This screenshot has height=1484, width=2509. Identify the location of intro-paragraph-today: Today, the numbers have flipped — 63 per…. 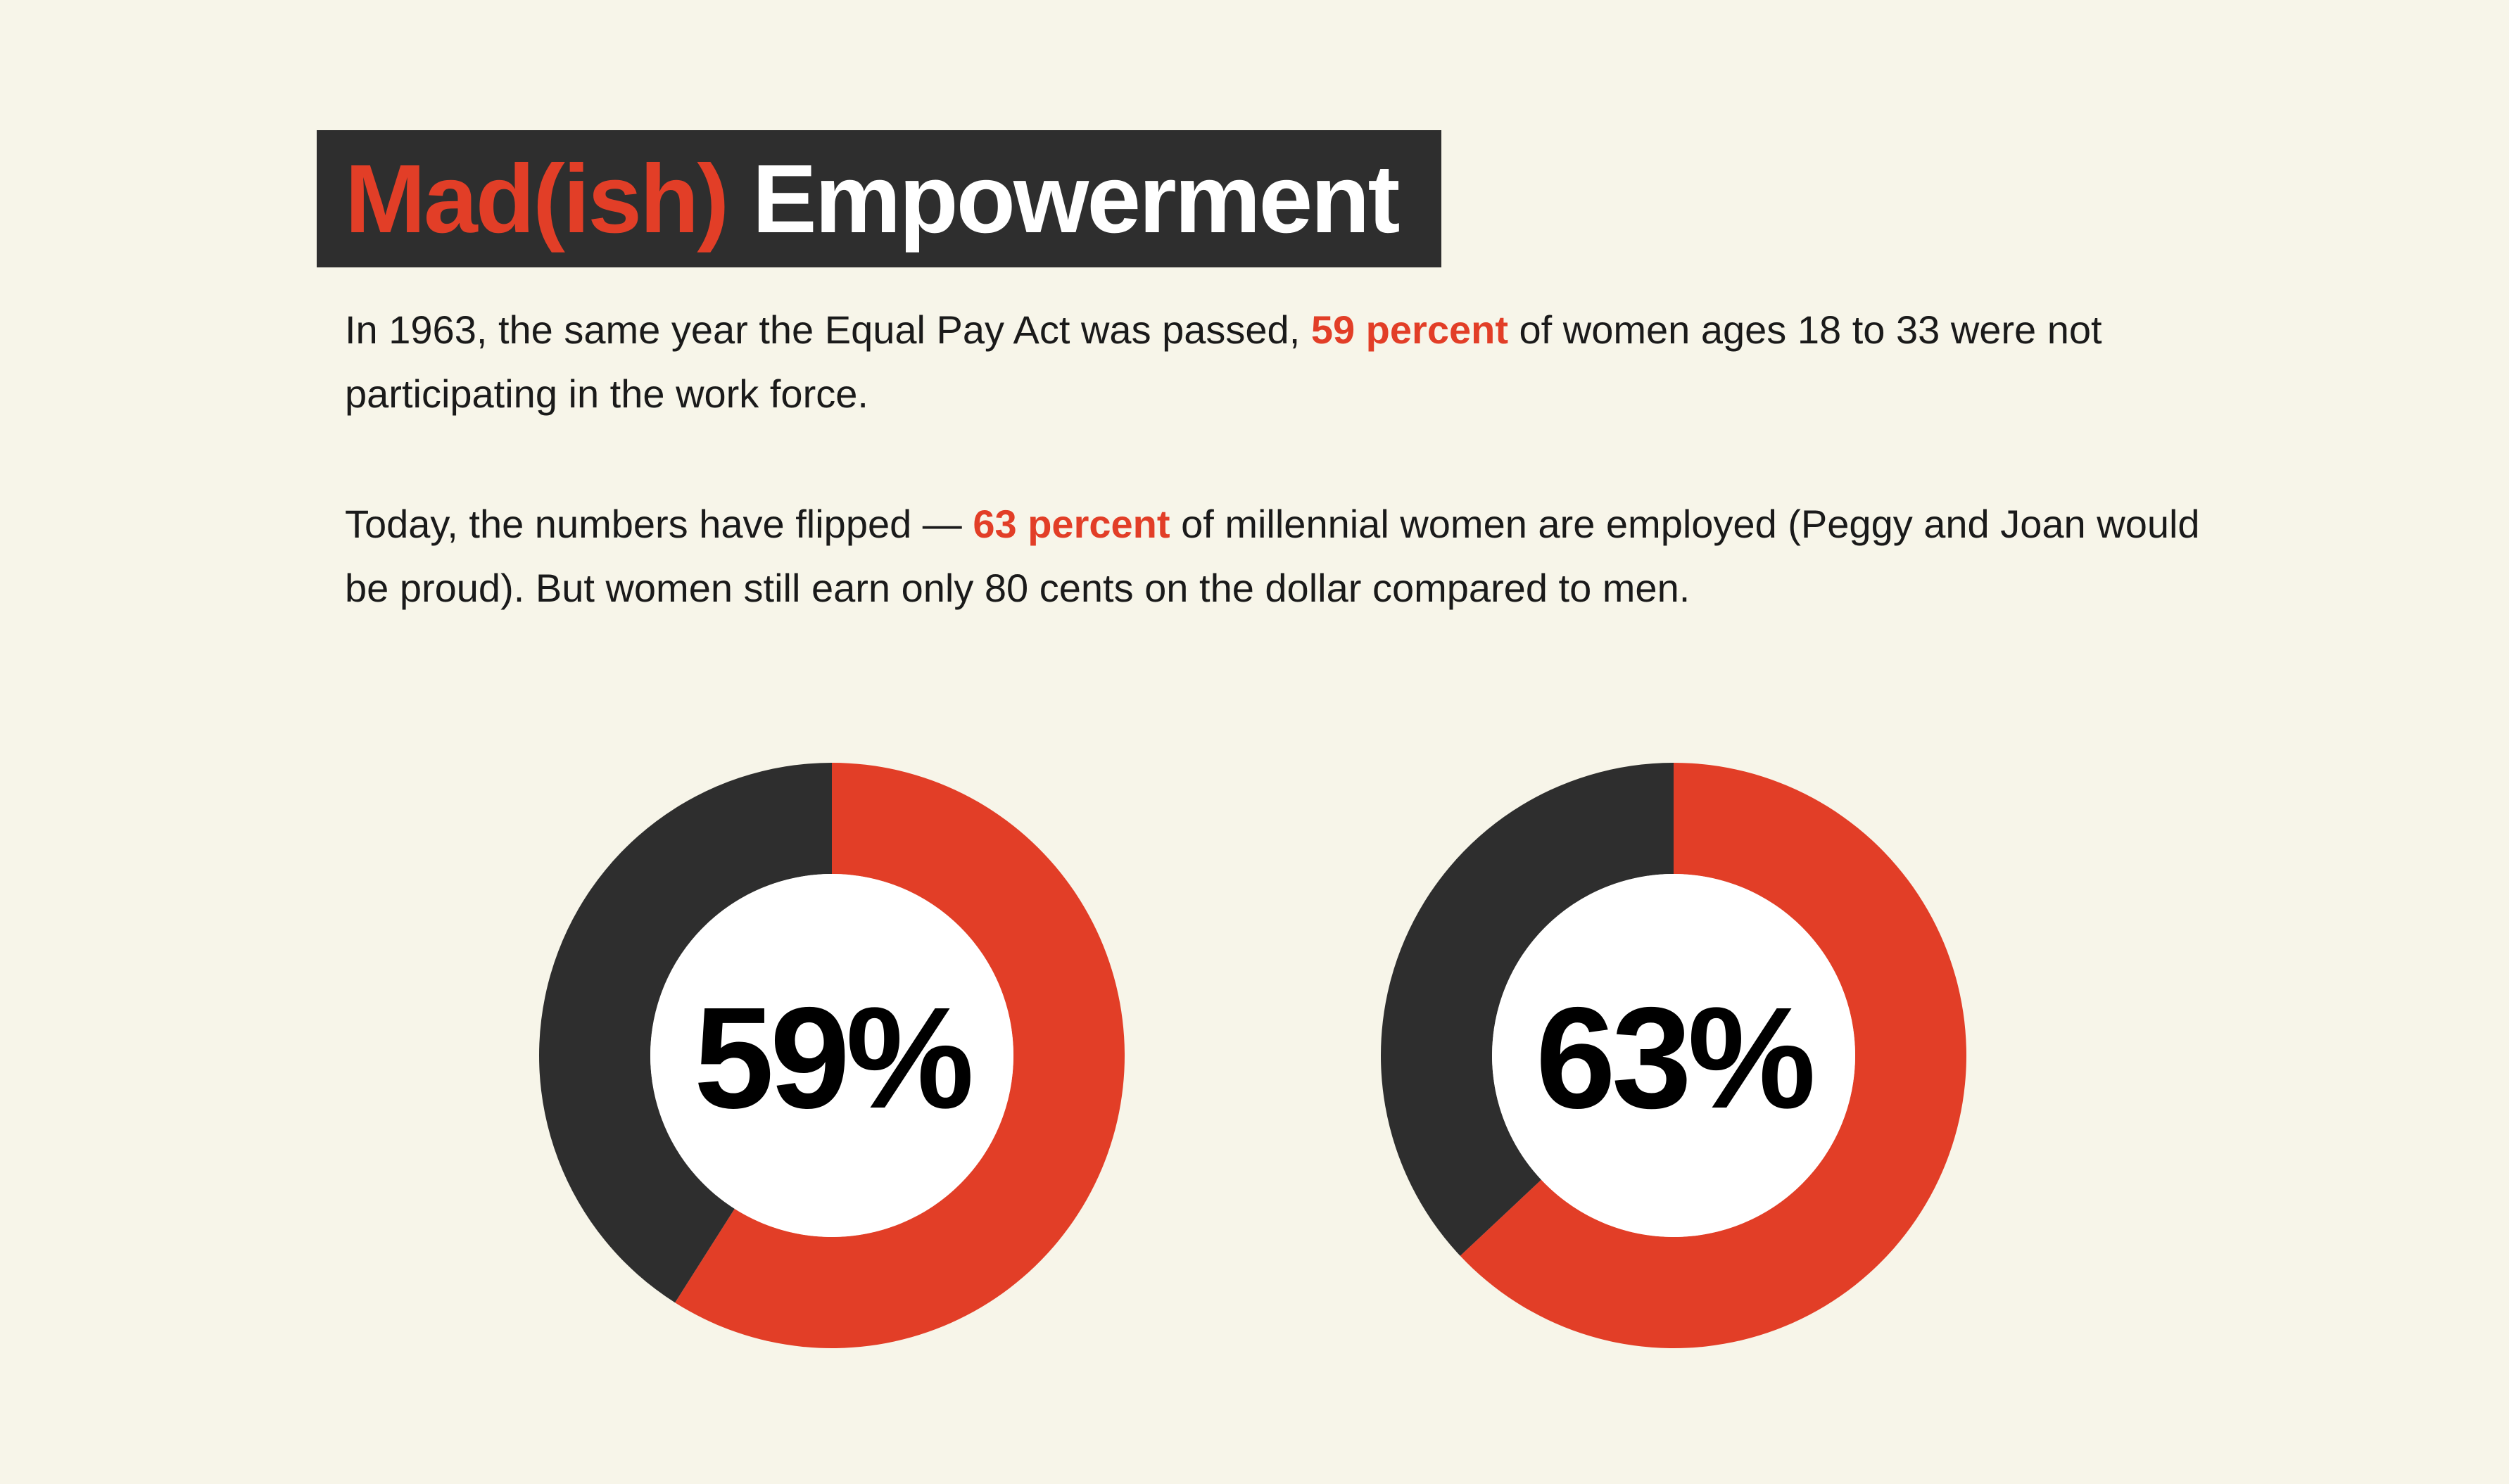
(1288, 556).